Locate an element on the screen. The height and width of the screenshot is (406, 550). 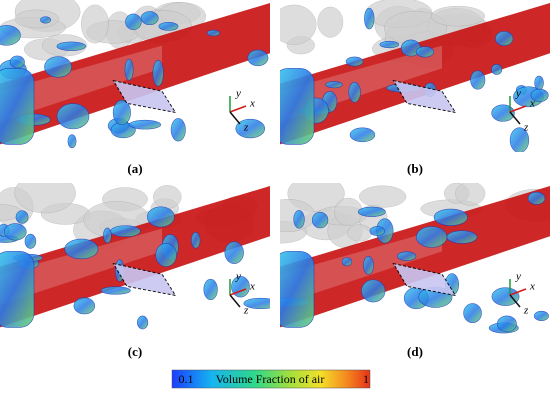
panel-label: (a) is located at coordinates (134, 168).